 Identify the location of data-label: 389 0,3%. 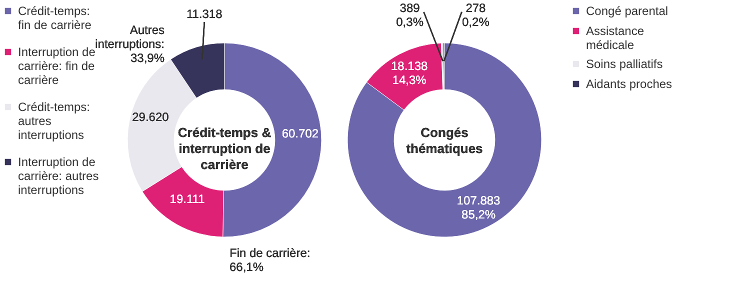
(410, 15).